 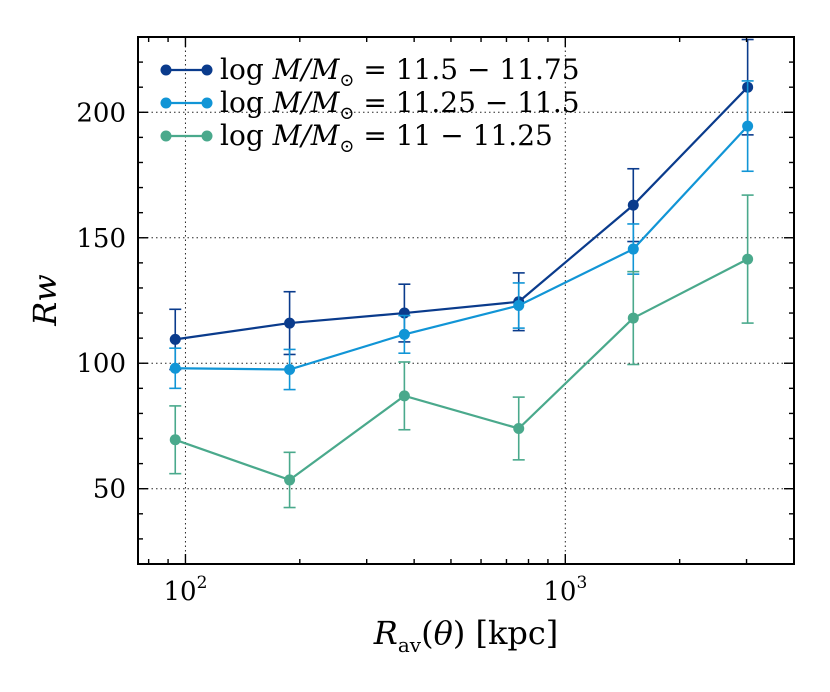 I want to click on x-tick-label: 10², so click(x=185, y=590).